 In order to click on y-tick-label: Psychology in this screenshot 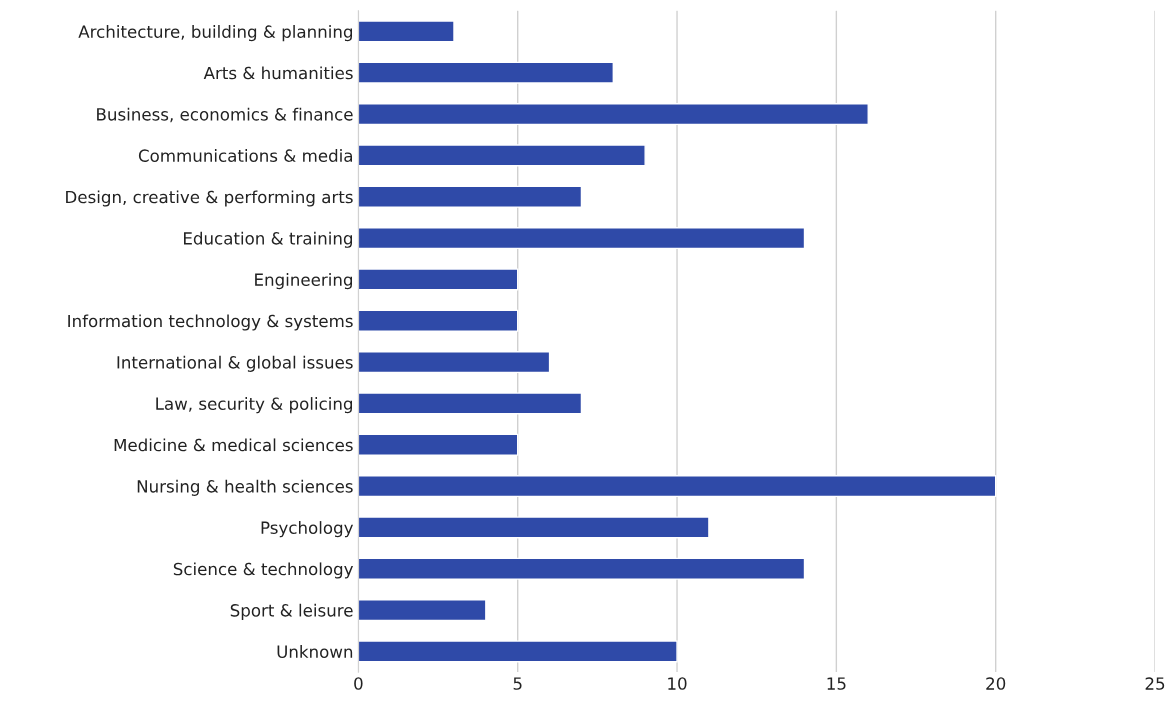, I will do `click(307, 529)`.